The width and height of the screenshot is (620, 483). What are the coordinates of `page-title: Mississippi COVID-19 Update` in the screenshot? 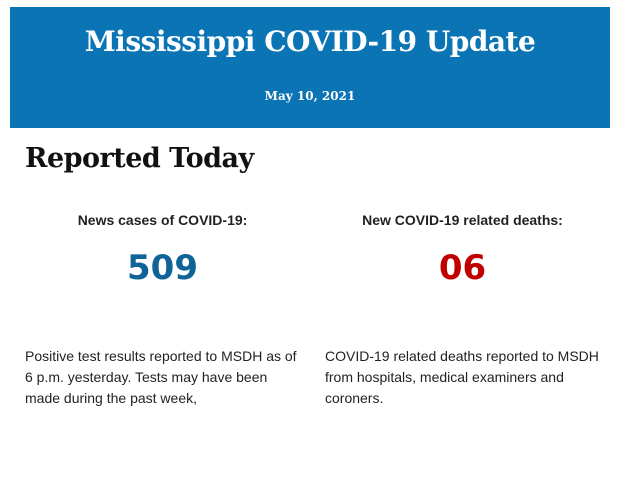 It's located at (310, 41).